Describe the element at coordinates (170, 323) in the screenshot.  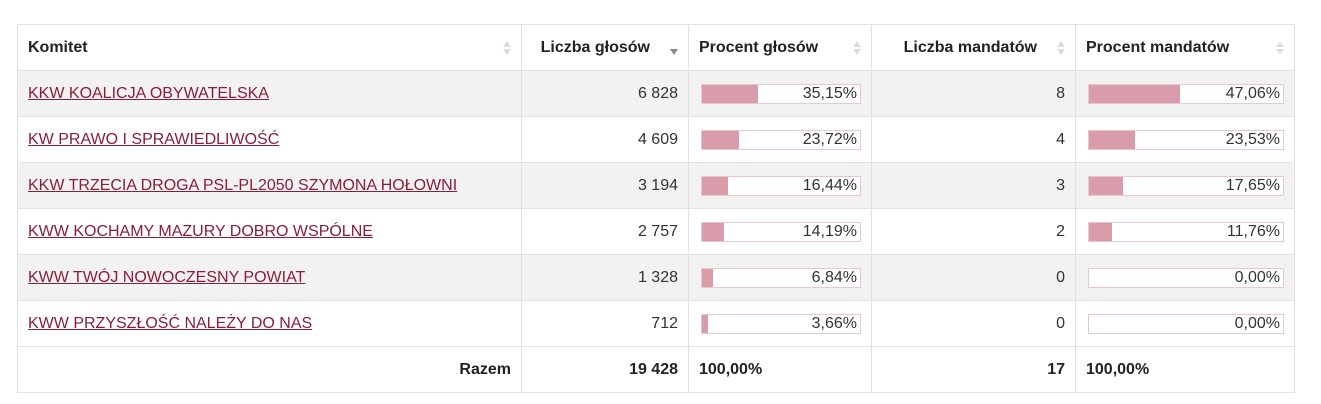
I see `committee-link: KWW PRZYSZŁOŚĆ NALEŻY DO NAS` at that location.